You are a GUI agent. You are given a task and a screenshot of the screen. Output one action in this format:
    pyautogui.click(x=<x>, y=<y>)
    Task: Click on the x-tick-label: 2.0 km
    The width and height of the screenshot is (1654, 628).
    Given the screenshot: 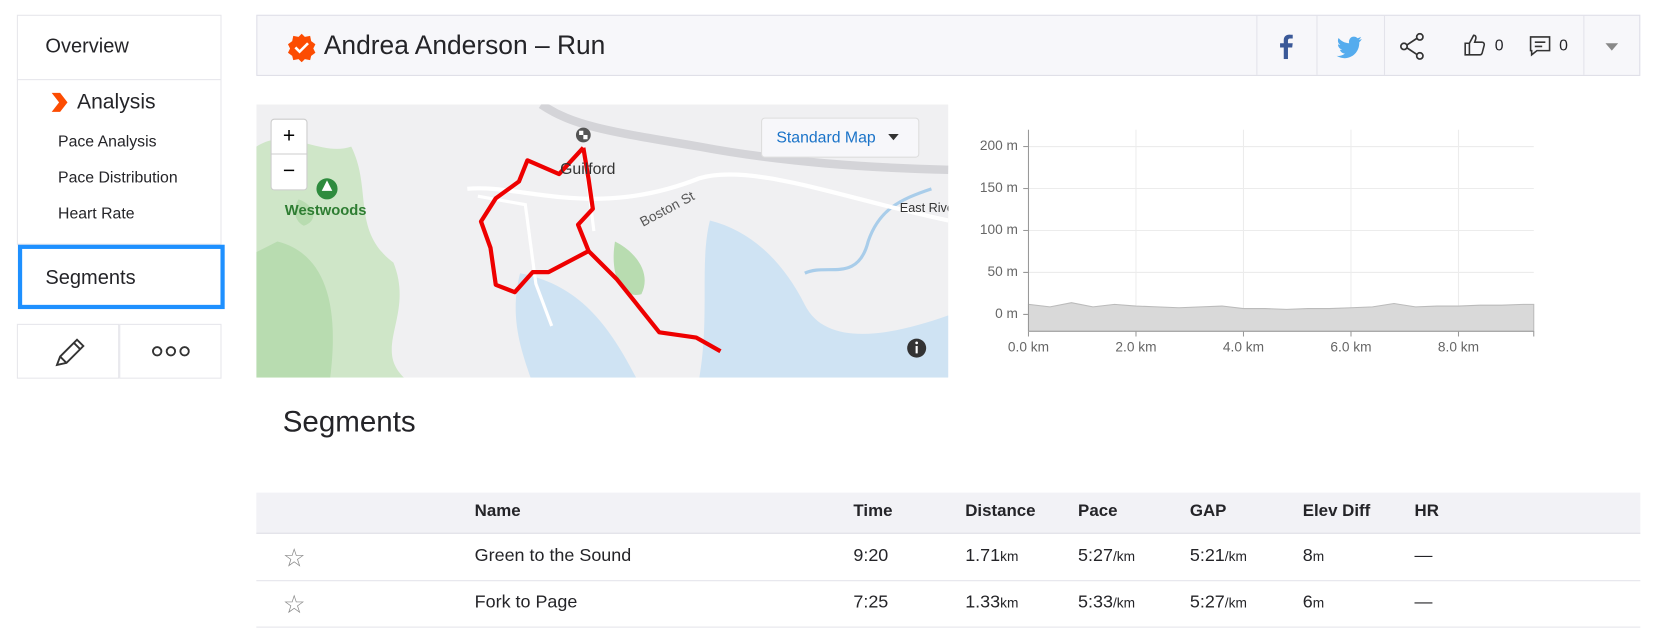 What is the action you would take?
    pyautogui.click(x=1135, y=347)
    